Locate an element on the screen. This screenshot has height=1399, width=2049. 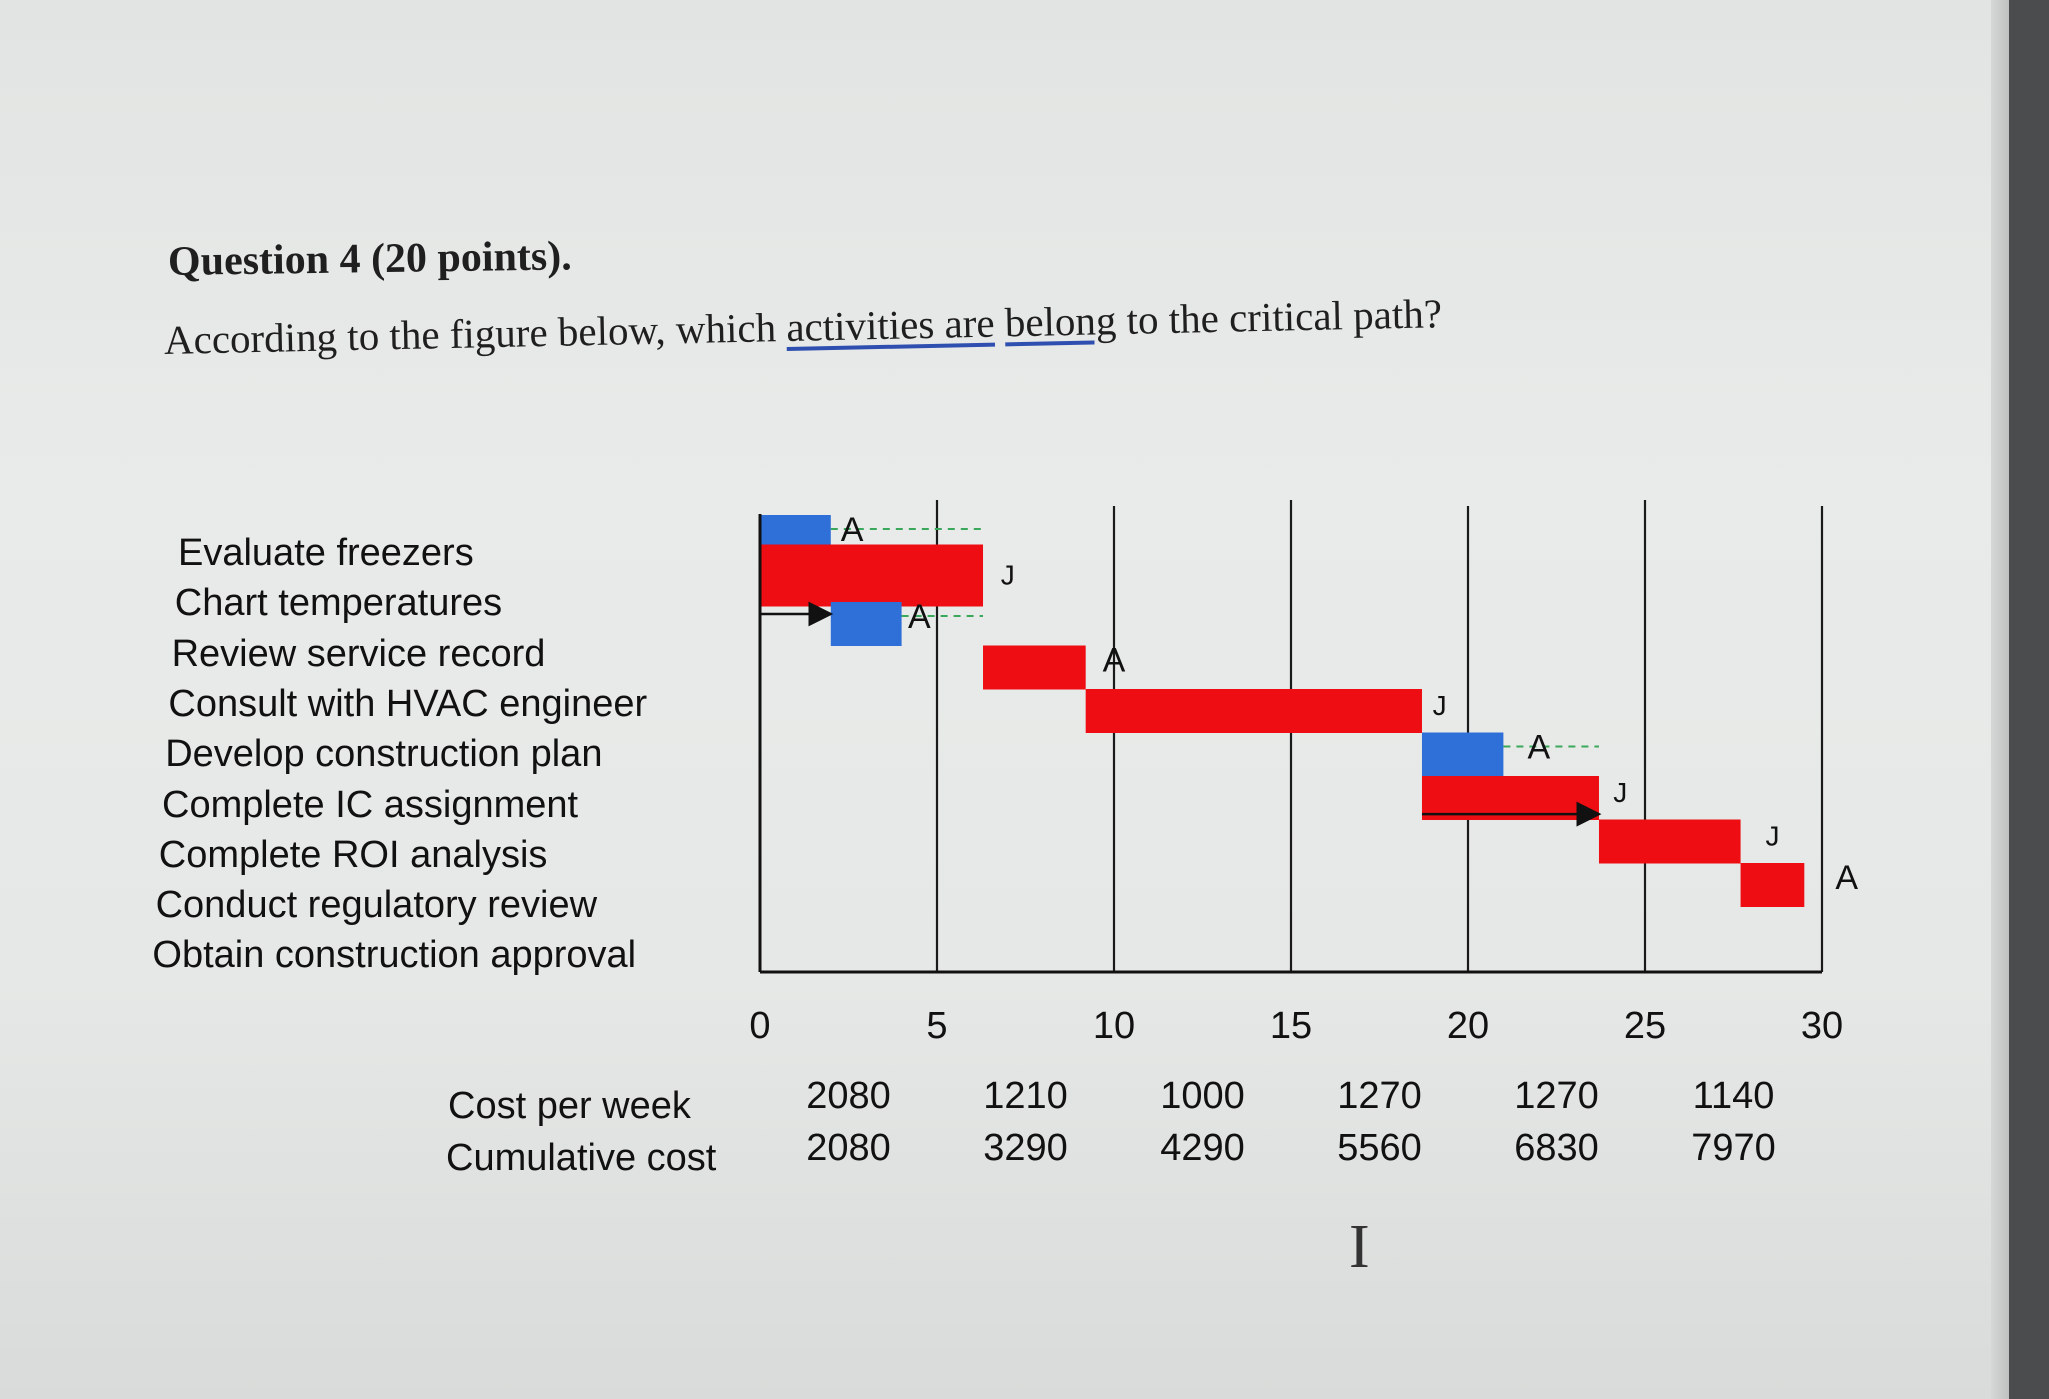
activity-label: Conduct regulatory review is located at coordinates (376, 905).